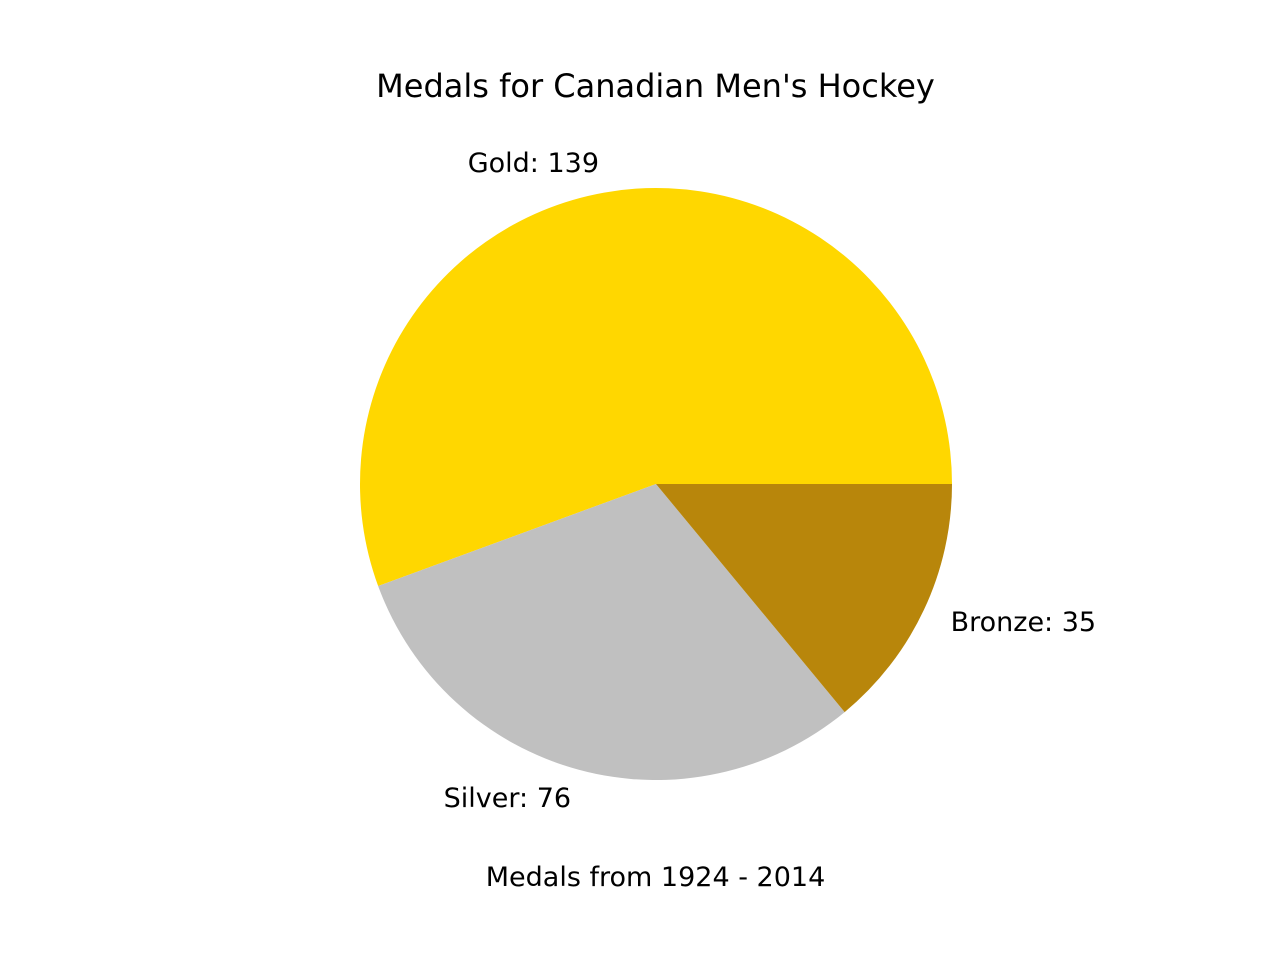 This screenshot has height=960, width=1280. What do you see at coordinates (655, 86) in the screenshot?
I see `chart-title: Medals for Canadian Men's Hockey` at bounding box center [655, 86].